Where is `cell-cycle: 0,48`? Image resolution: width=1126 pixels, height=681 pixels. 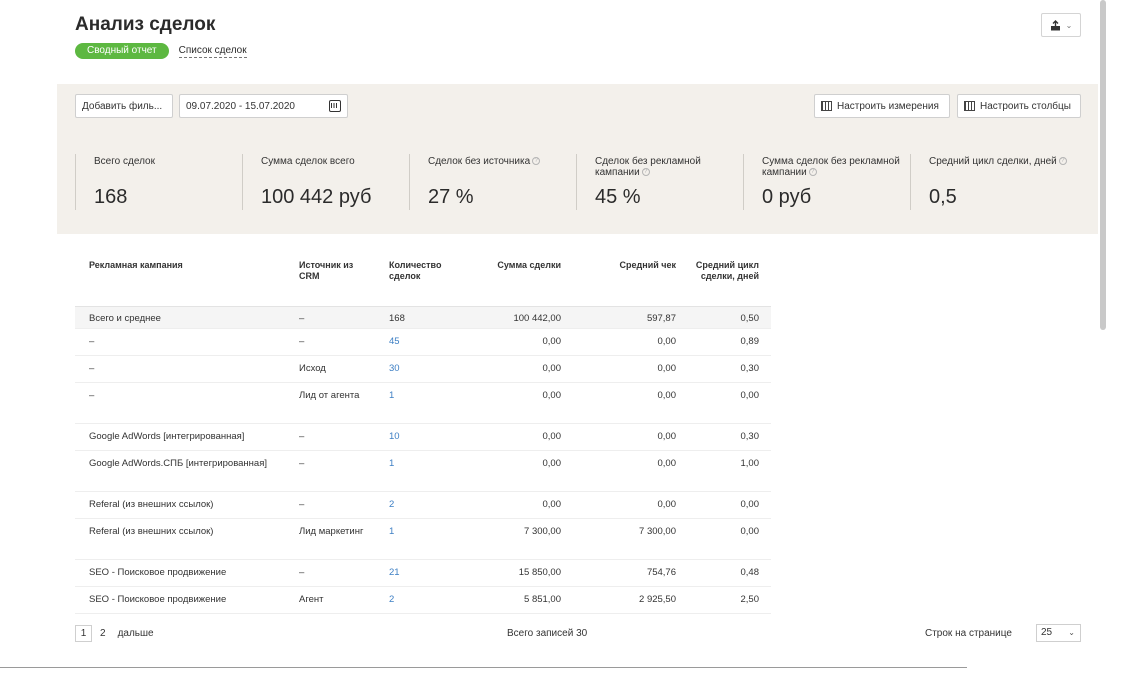
cell-cycle: 0,48 is located at coordinates (723, 573).